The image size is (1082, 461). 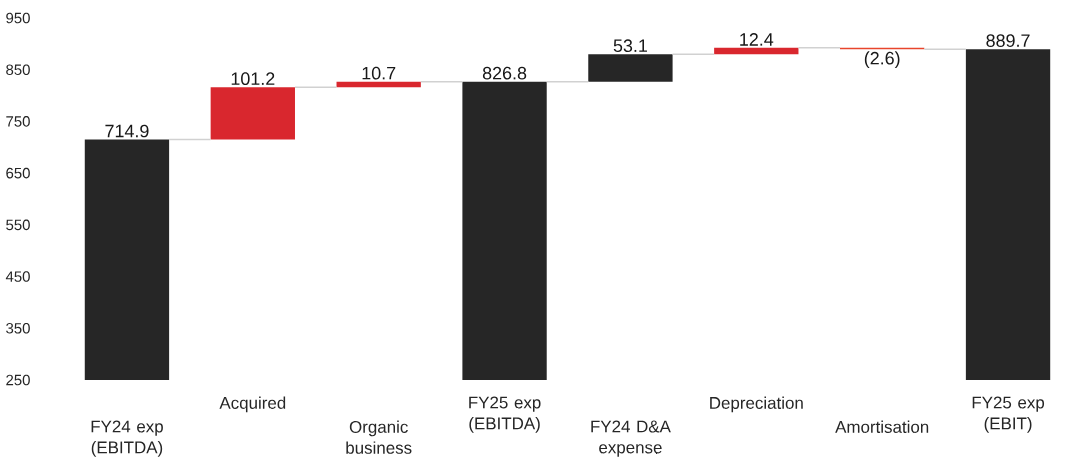 What do you see at coordinates (631, 438) in the screenshot?
I see `x-tick-label: FY24 D&A expense` at bounding box center [631, 438].